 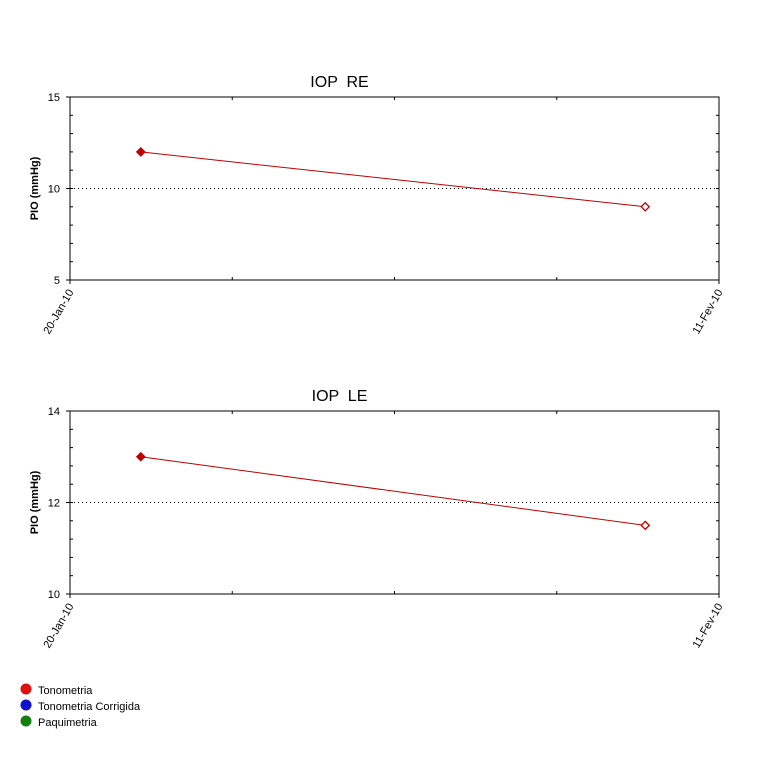 What do you see at coordinates (54, 98) in the screenshot?
I see `y-tick-label: 15` at bounding box center [54, 98].